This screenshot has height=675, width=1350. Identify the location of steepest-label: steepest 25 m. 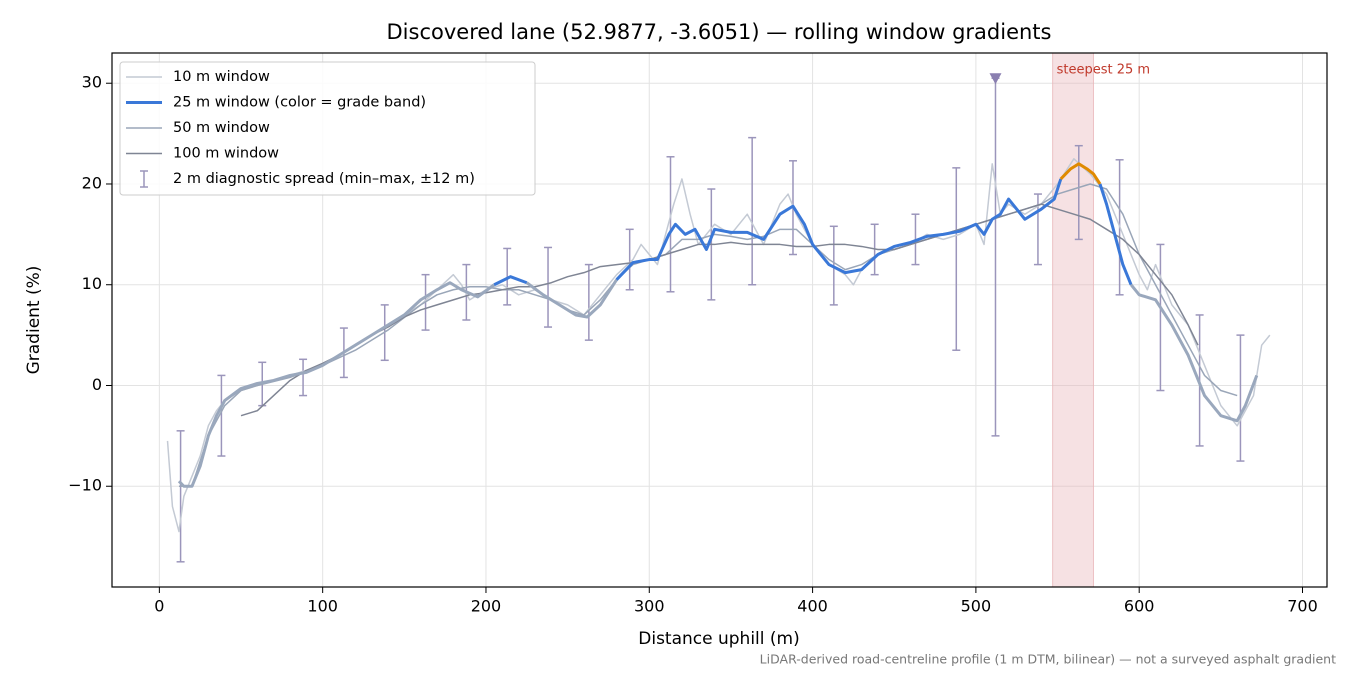
(1103, 70).